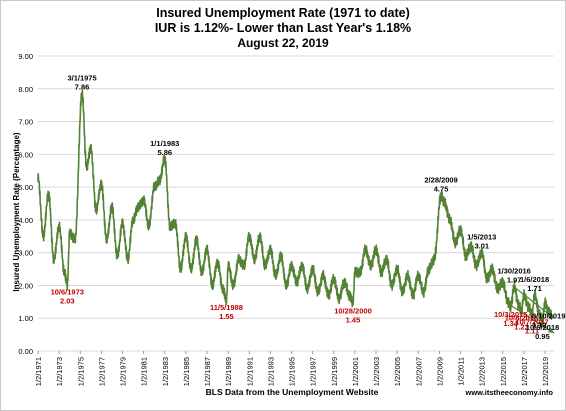 This screenshot has height=411, width=566. Describe the element at coordinates (270, 371) in the screenshot. I see `x-tick-label: 1/2/1993` at that location.